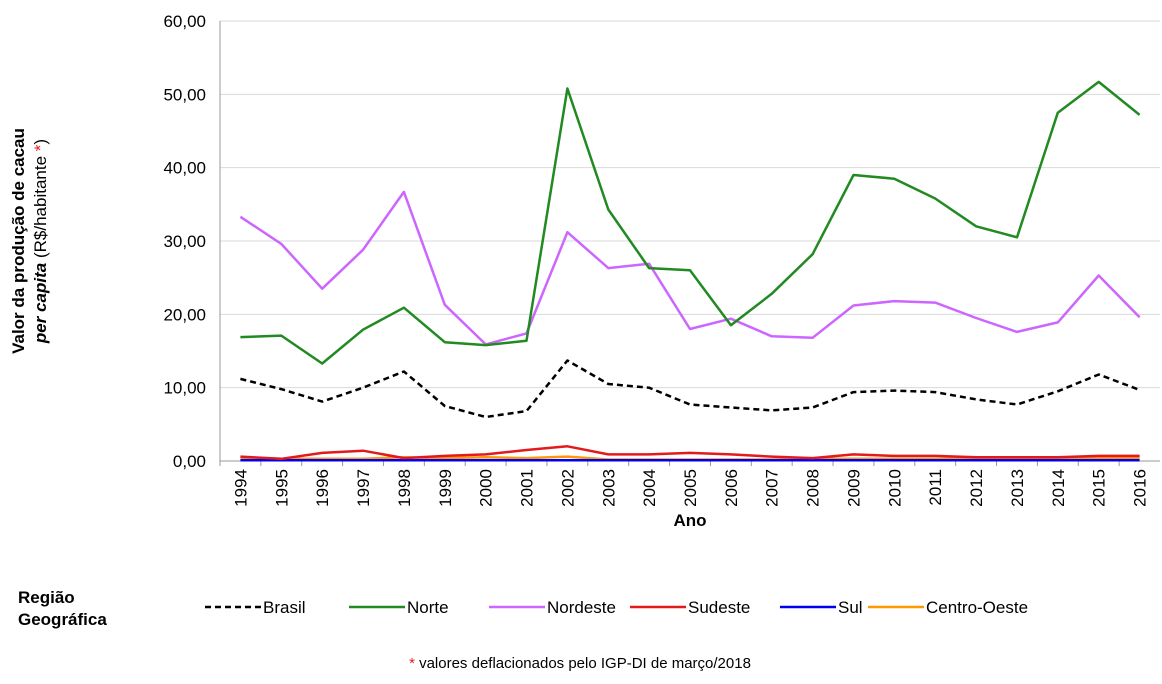 This screenshot has width=1162, height=684. I want to click on y-tick-label: 0,00, so click(189, 461).